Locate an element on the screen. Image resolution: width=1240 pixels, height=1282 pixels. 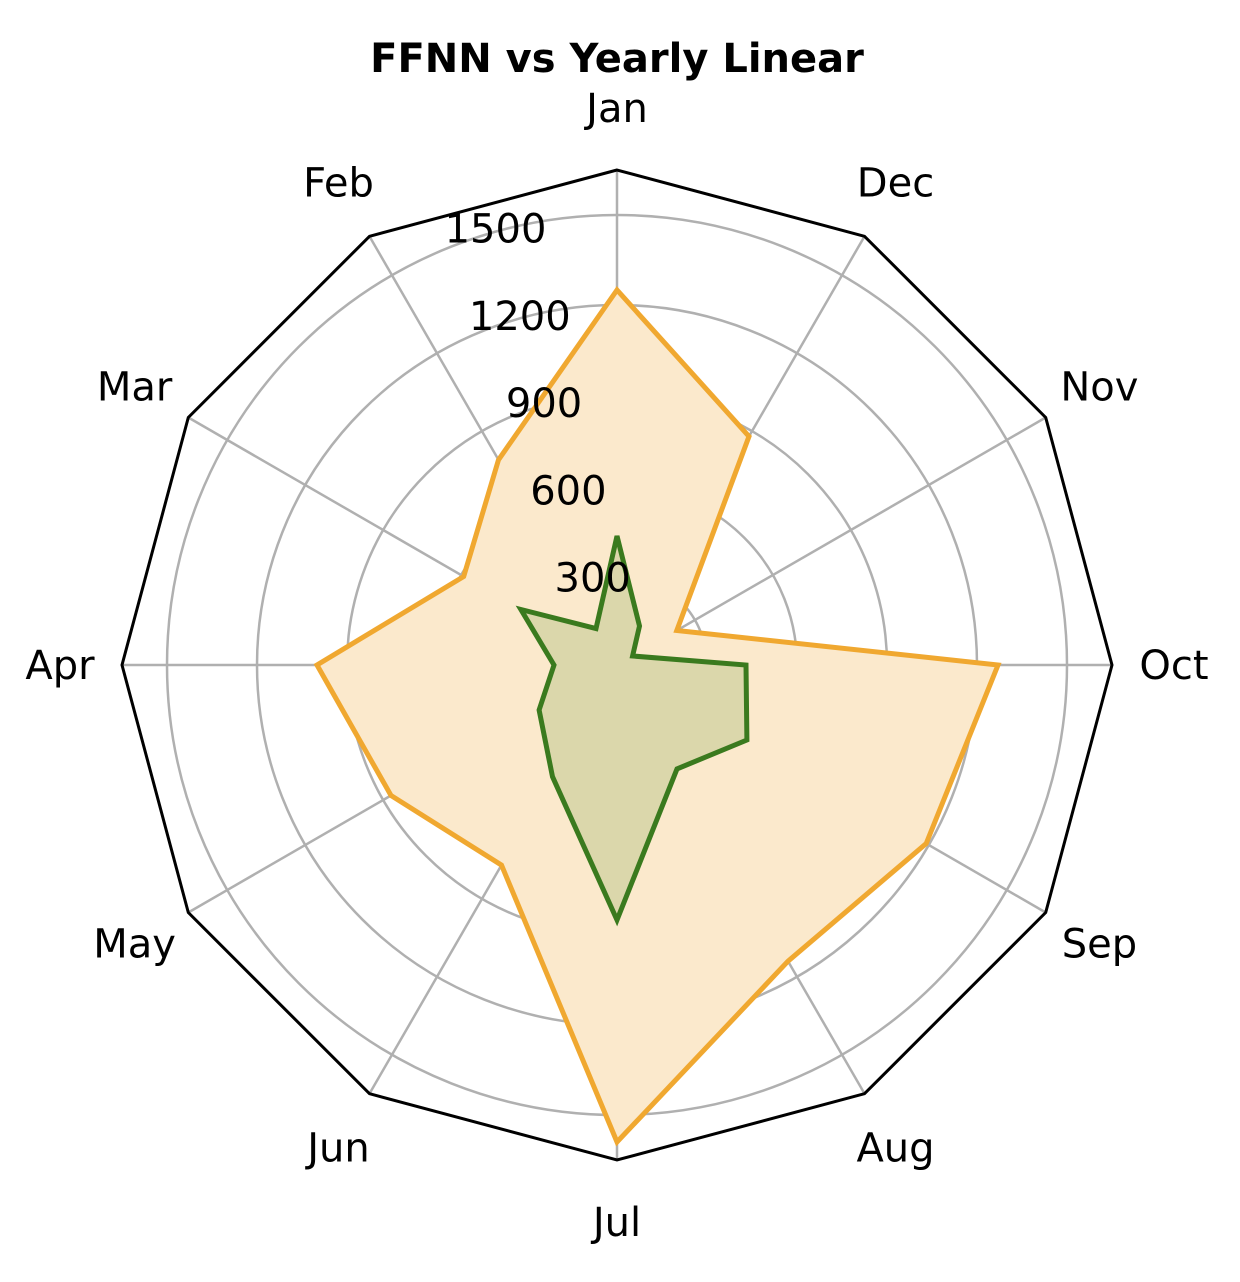
radial-tick-label-1200: 1200 is located at coordinates (520, 317).